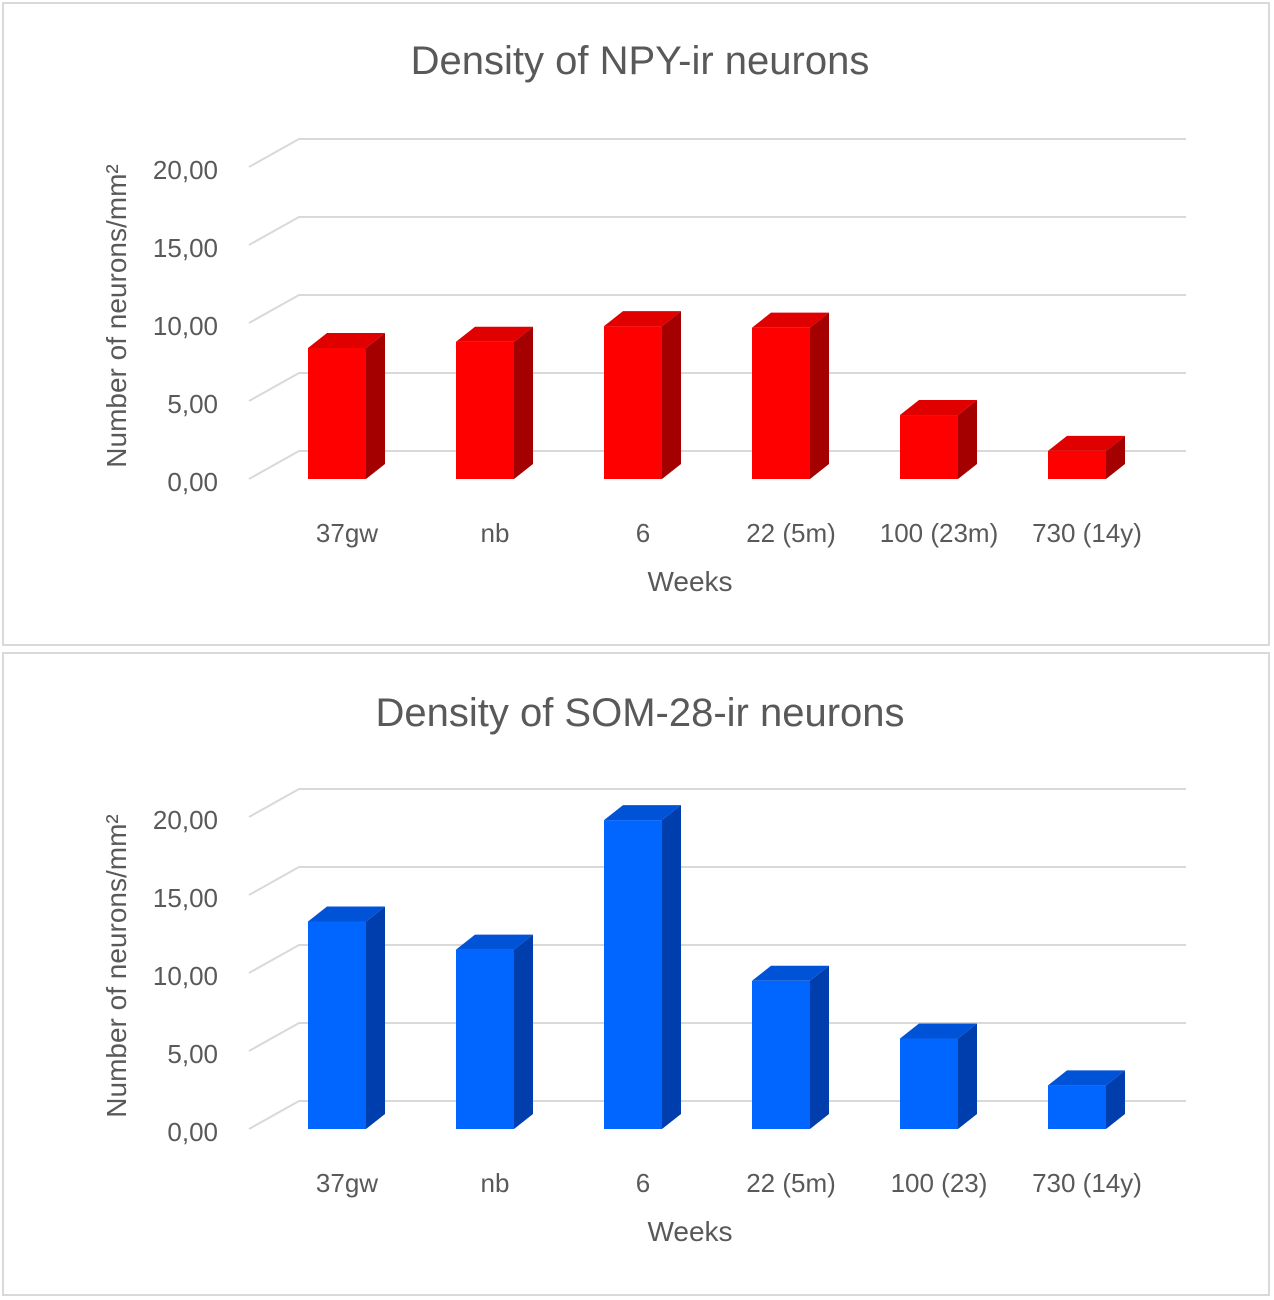 This screenshot has height=1300, width=1274. Describe the element at coordinates (639, 713) in the screenshot. I see `chart-title: Density of SOM-28-ir neurons` at that location.